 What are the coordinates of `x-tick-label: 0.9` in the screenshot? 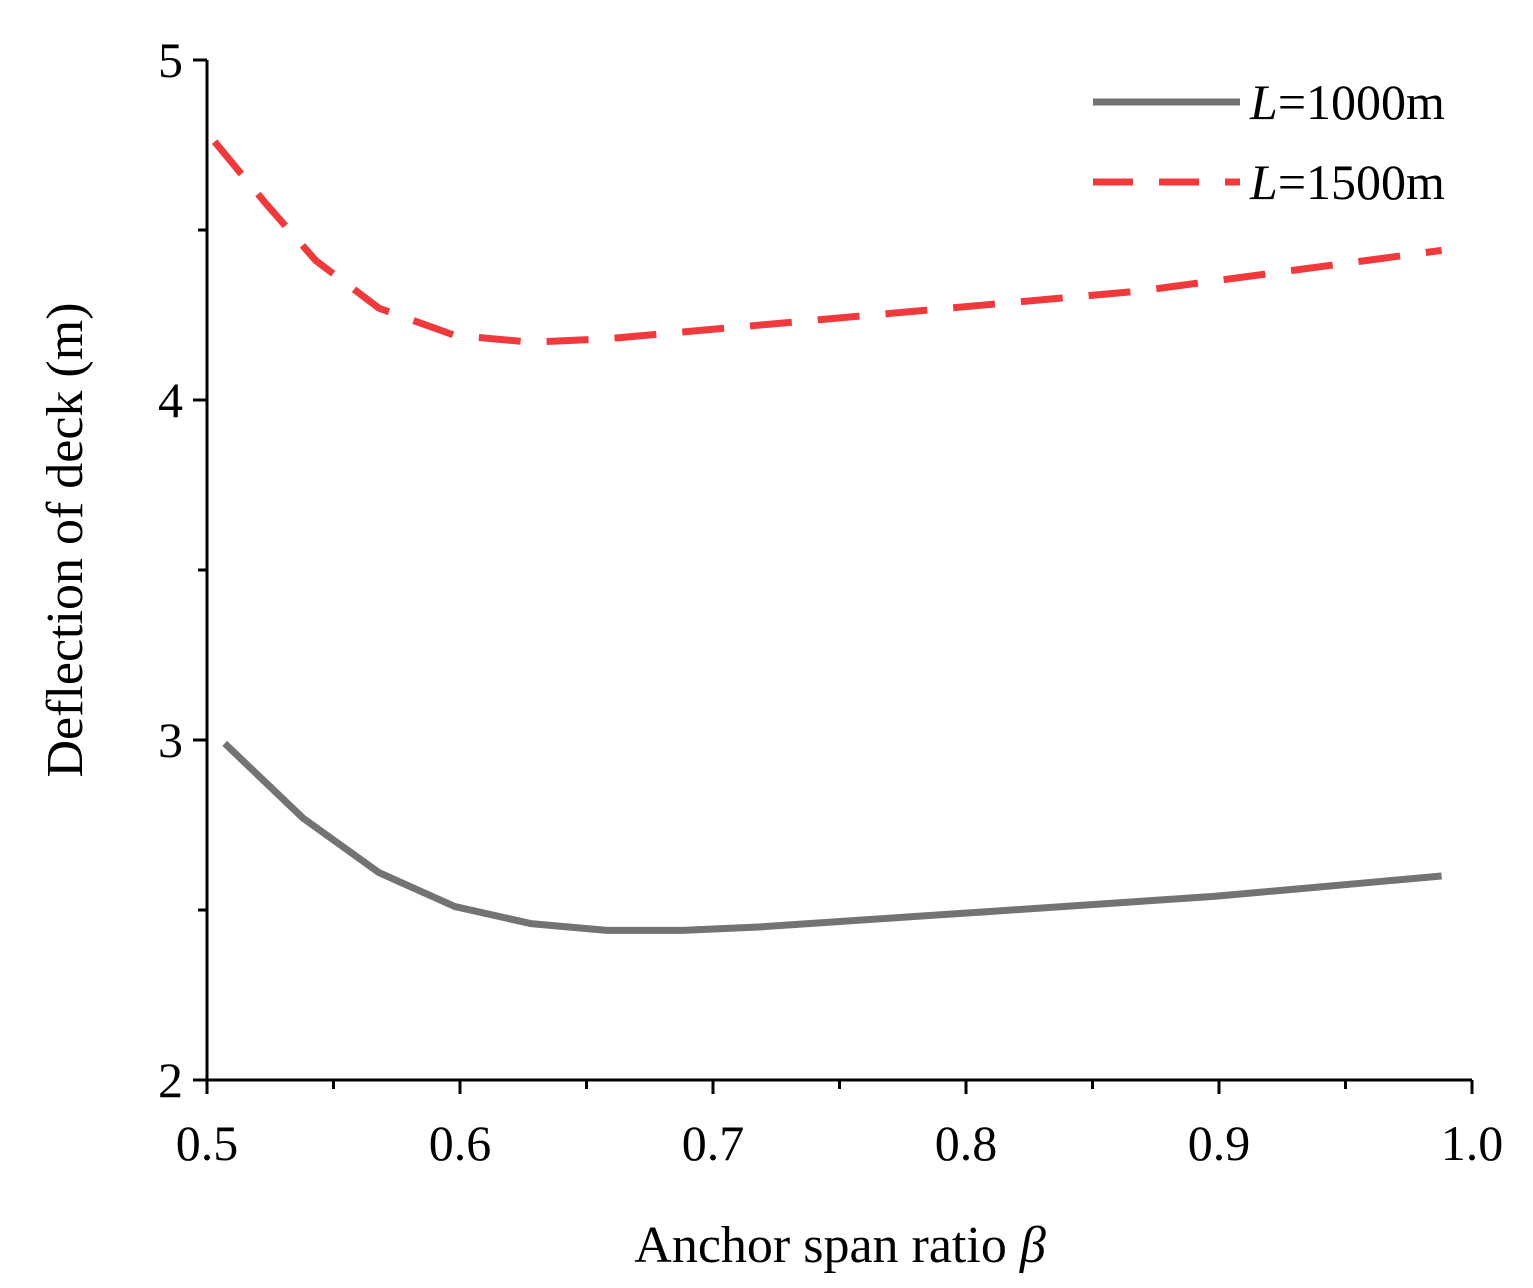 It's located at (1219, 1143).